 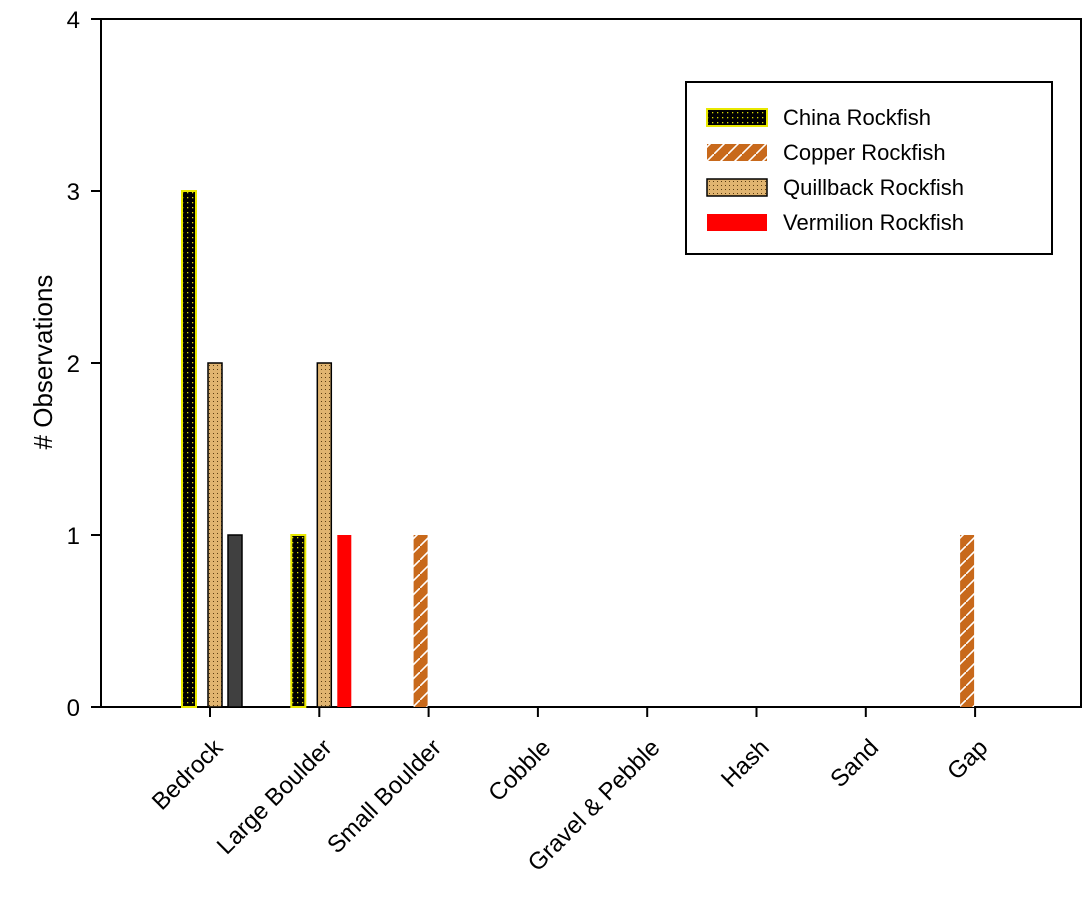 What do you see at coordinates (73, 364) in the screenshot?
I see `y-tick-label: 2` at bounding box center [73, 364].